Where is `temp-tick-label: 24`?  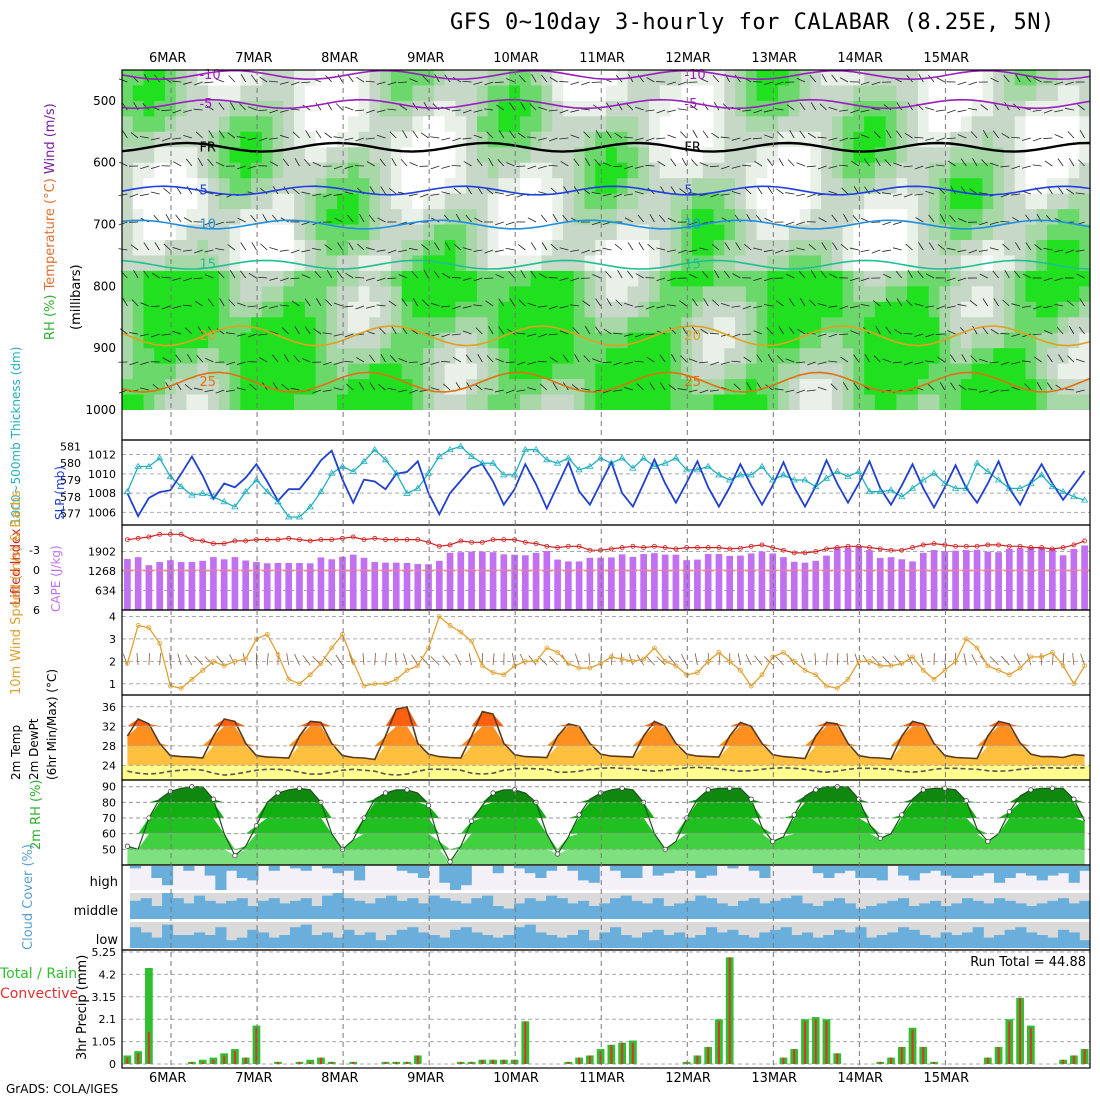
temp-tick-label: 24 is located at coordinates (109, 765).